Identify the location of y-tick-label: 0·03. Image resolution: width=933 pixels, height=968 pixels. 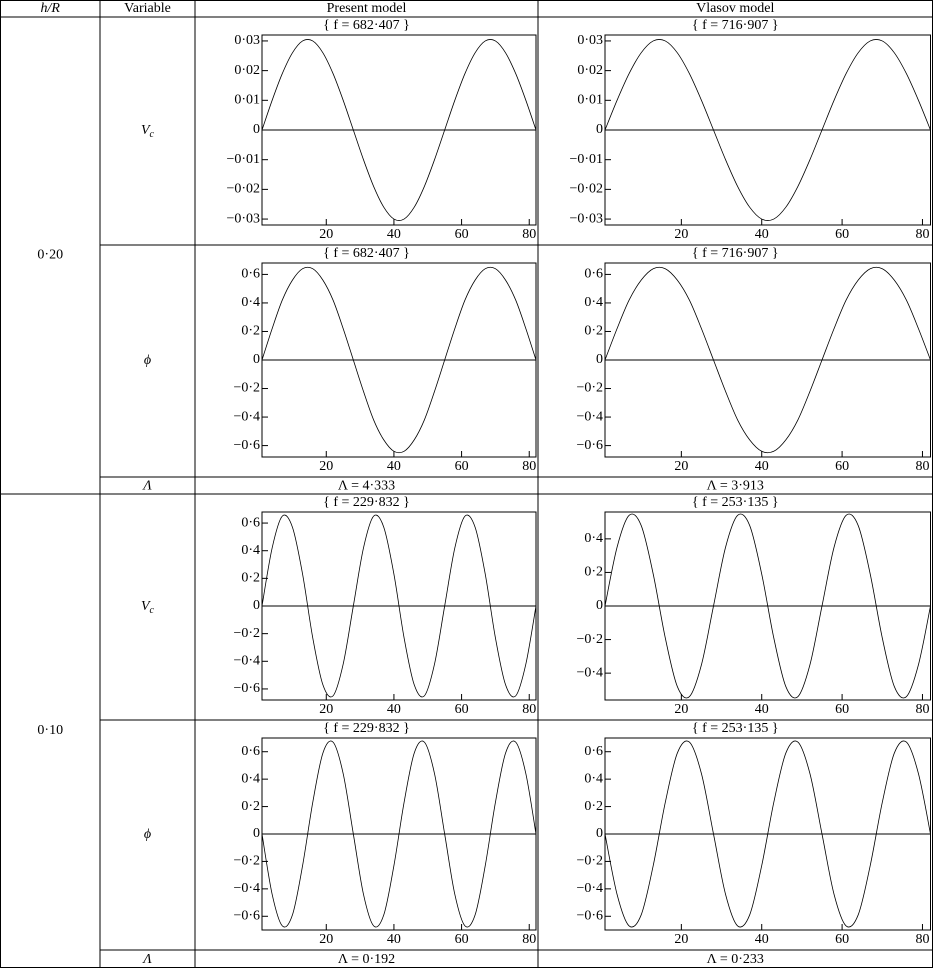
(590, 40).